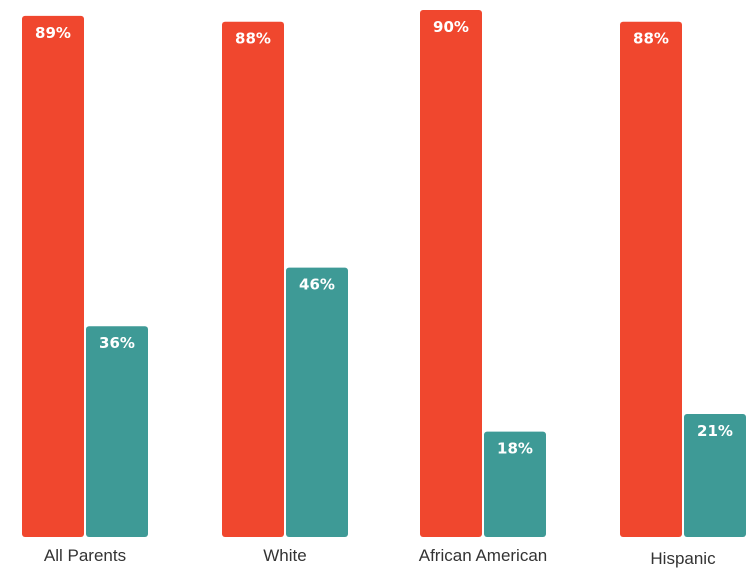 The width and height of the screenshot is (751, 569). What do you see at coordinates (117, 343) in the screenshot?
I see `value-label: 36%` at bounding box center [117, 343].